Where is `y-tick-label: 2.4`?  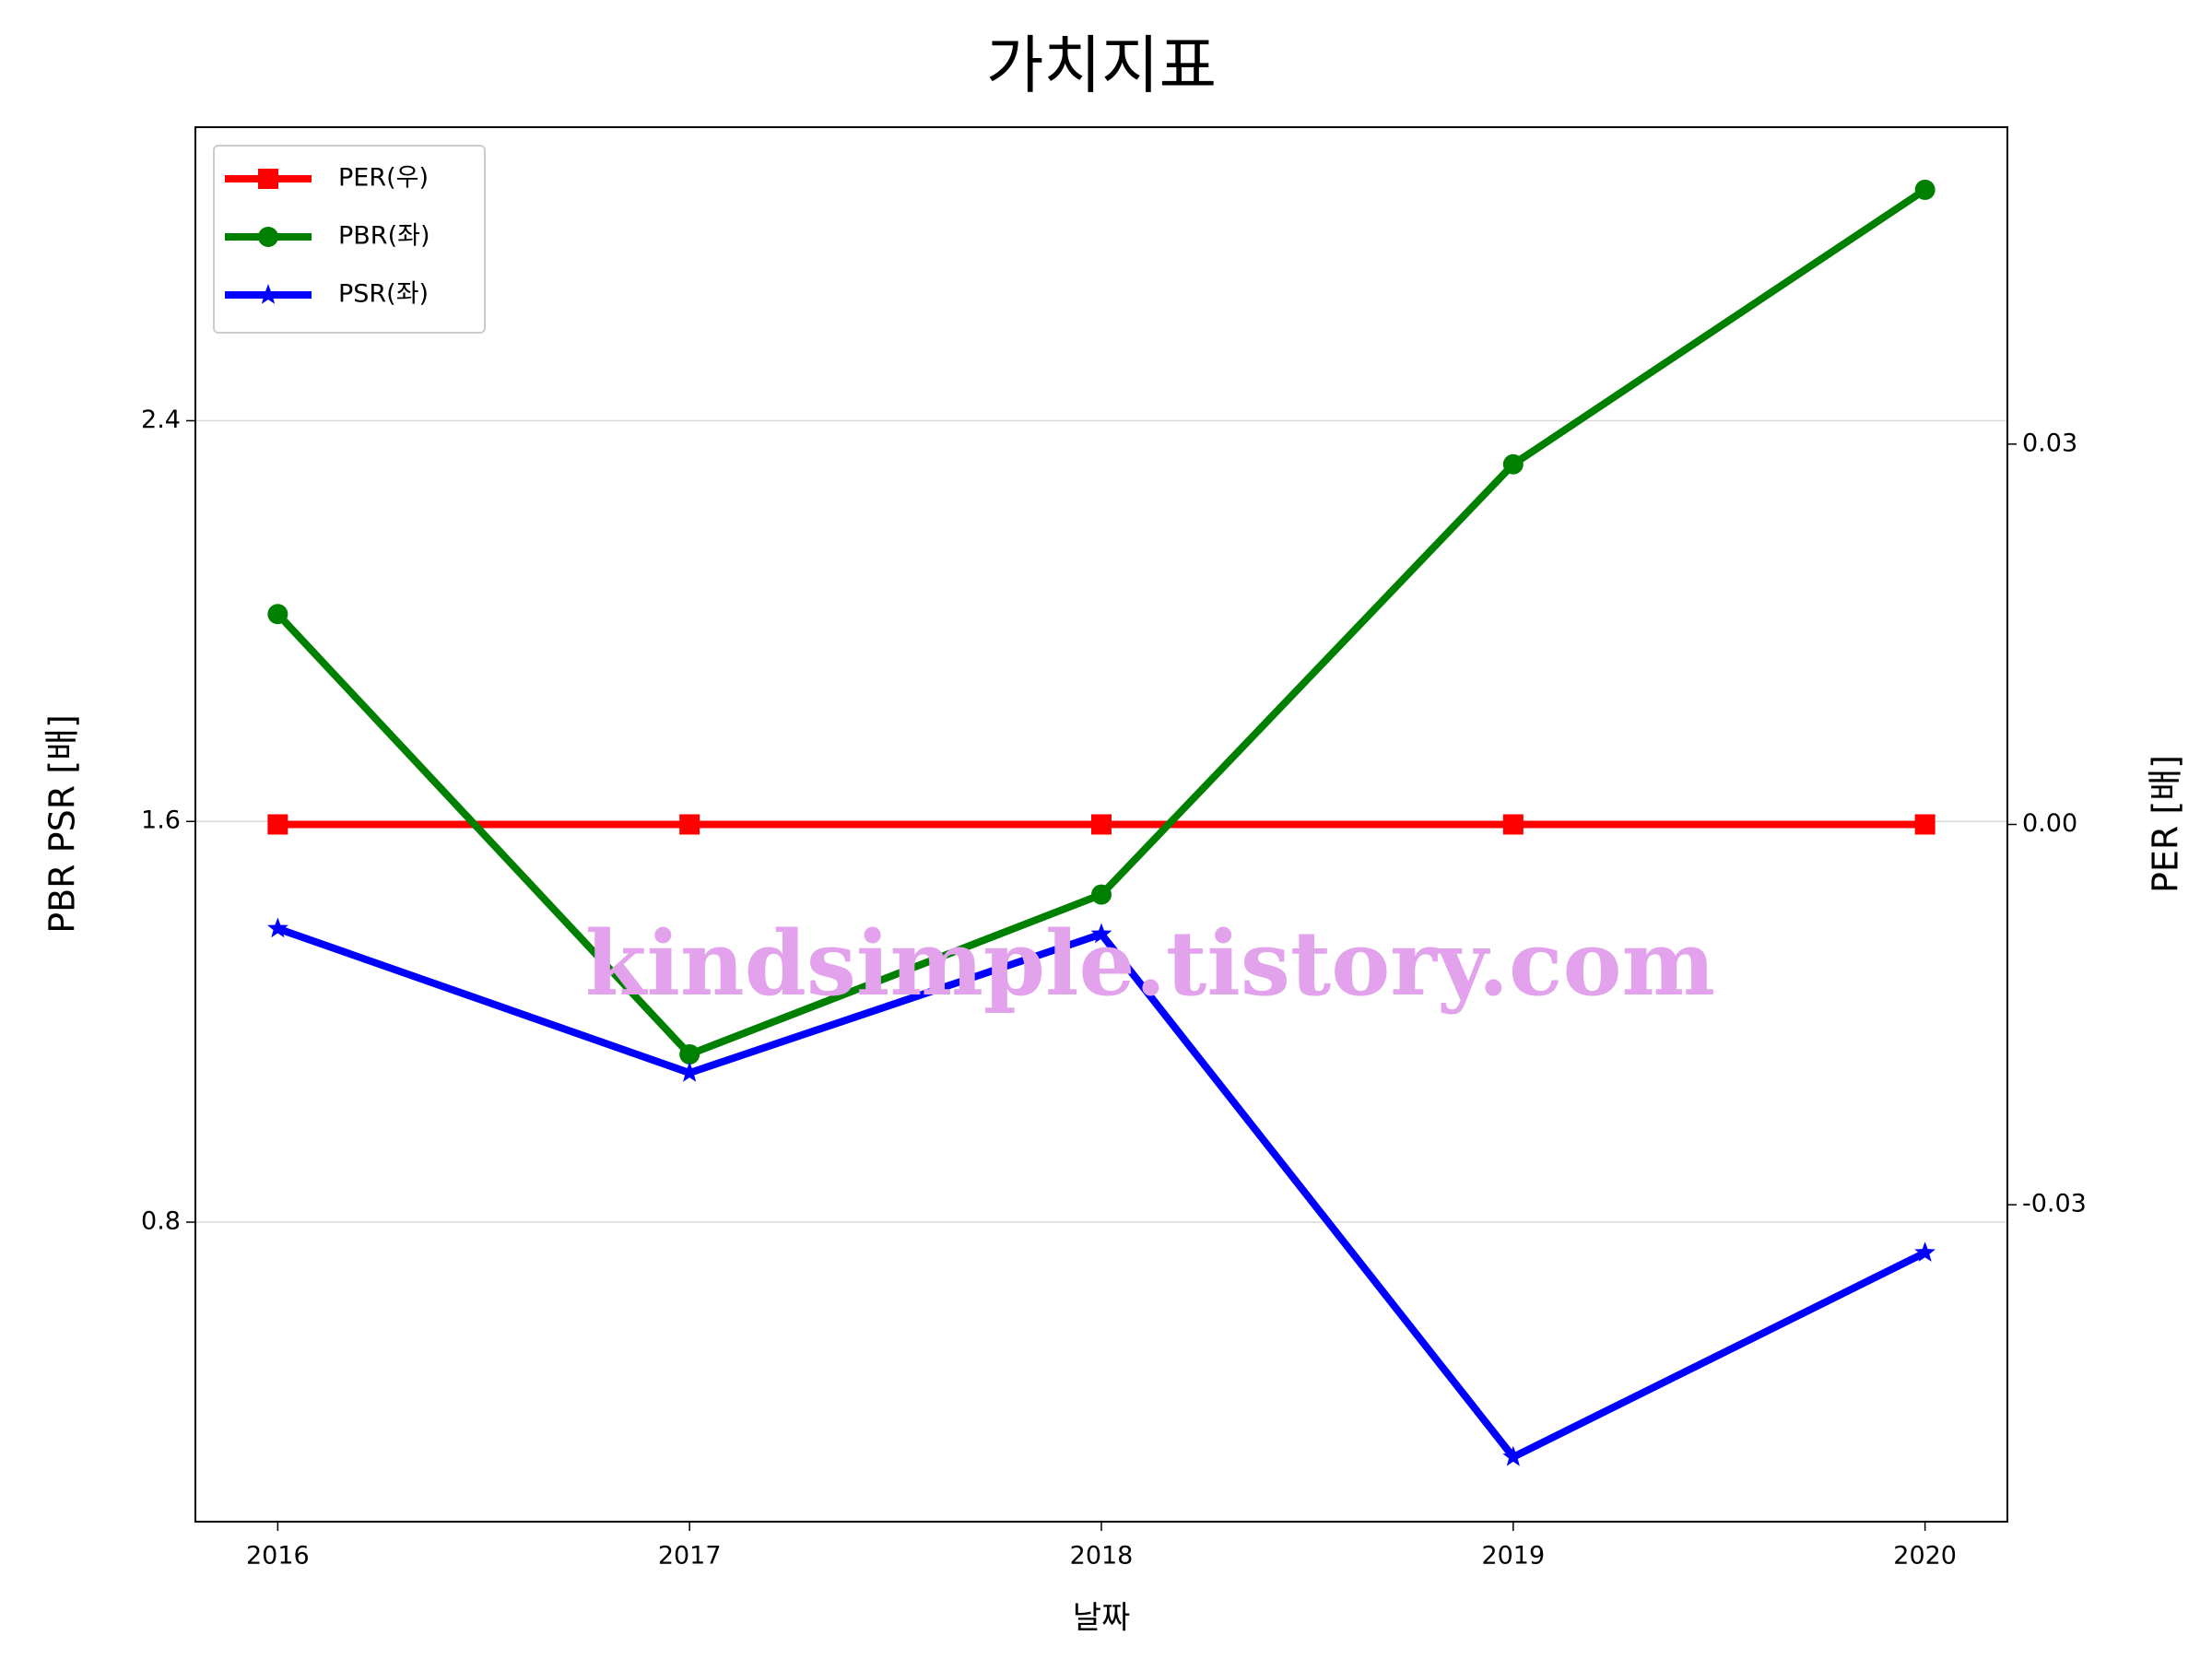
y-tick-label: 2.4 is located at coordinates (161, 420).